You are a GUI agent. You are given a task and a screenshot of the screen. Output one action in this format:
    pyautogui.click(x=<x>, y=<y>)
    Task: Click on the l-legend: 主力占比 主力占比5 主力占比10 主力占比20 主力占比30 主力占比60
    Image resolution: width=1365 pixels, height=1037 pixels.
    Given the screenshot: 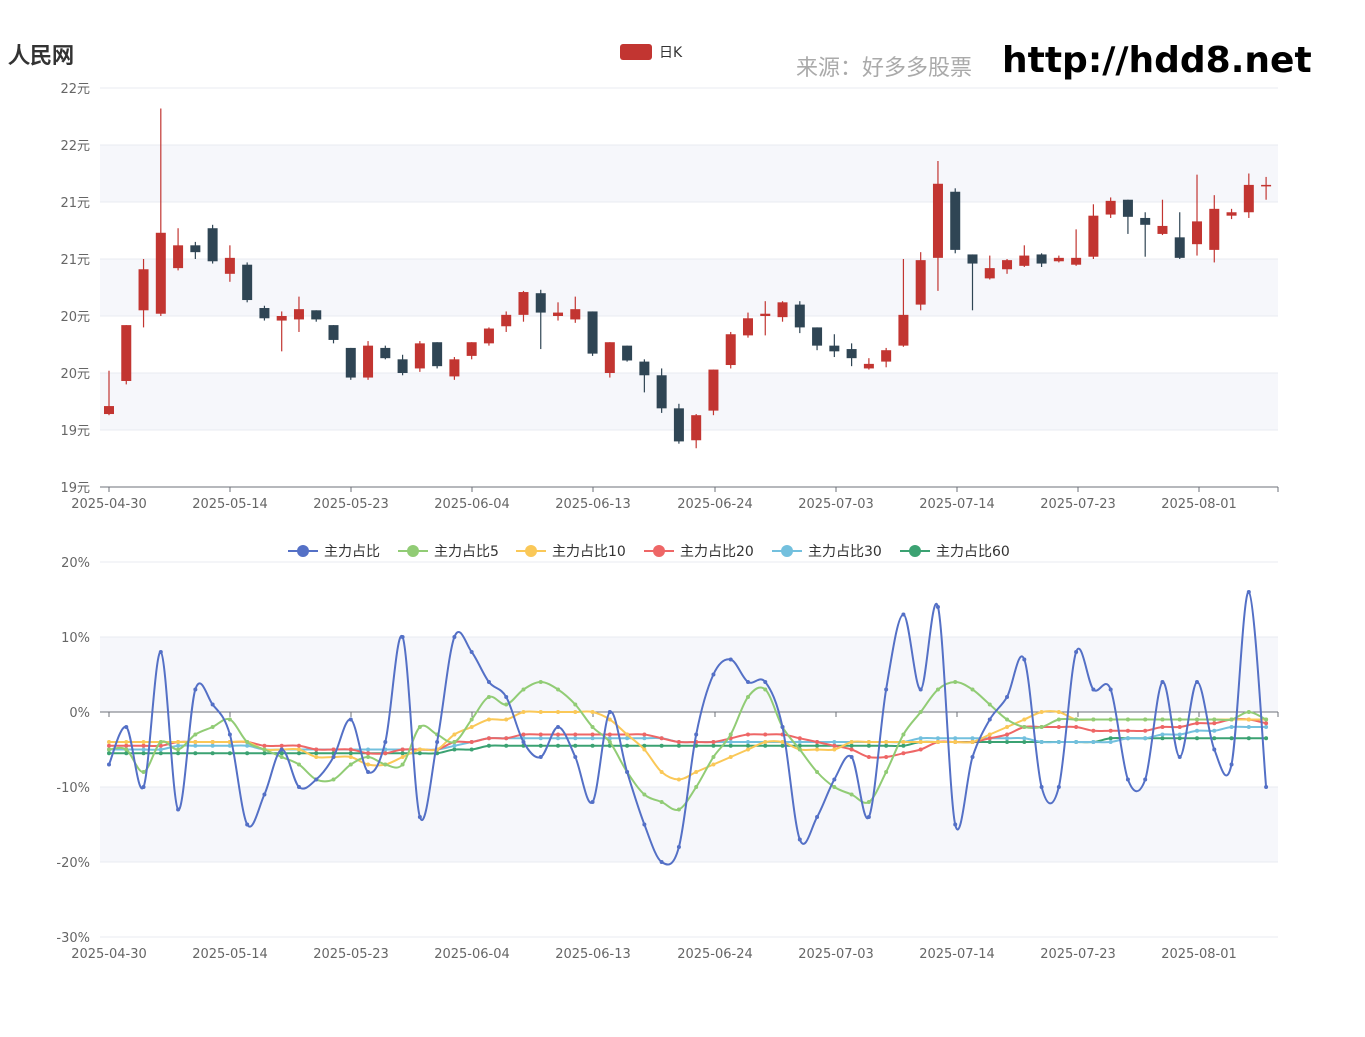 What is the action you would take?
    pyautogui.click(x=649, y=552)
    